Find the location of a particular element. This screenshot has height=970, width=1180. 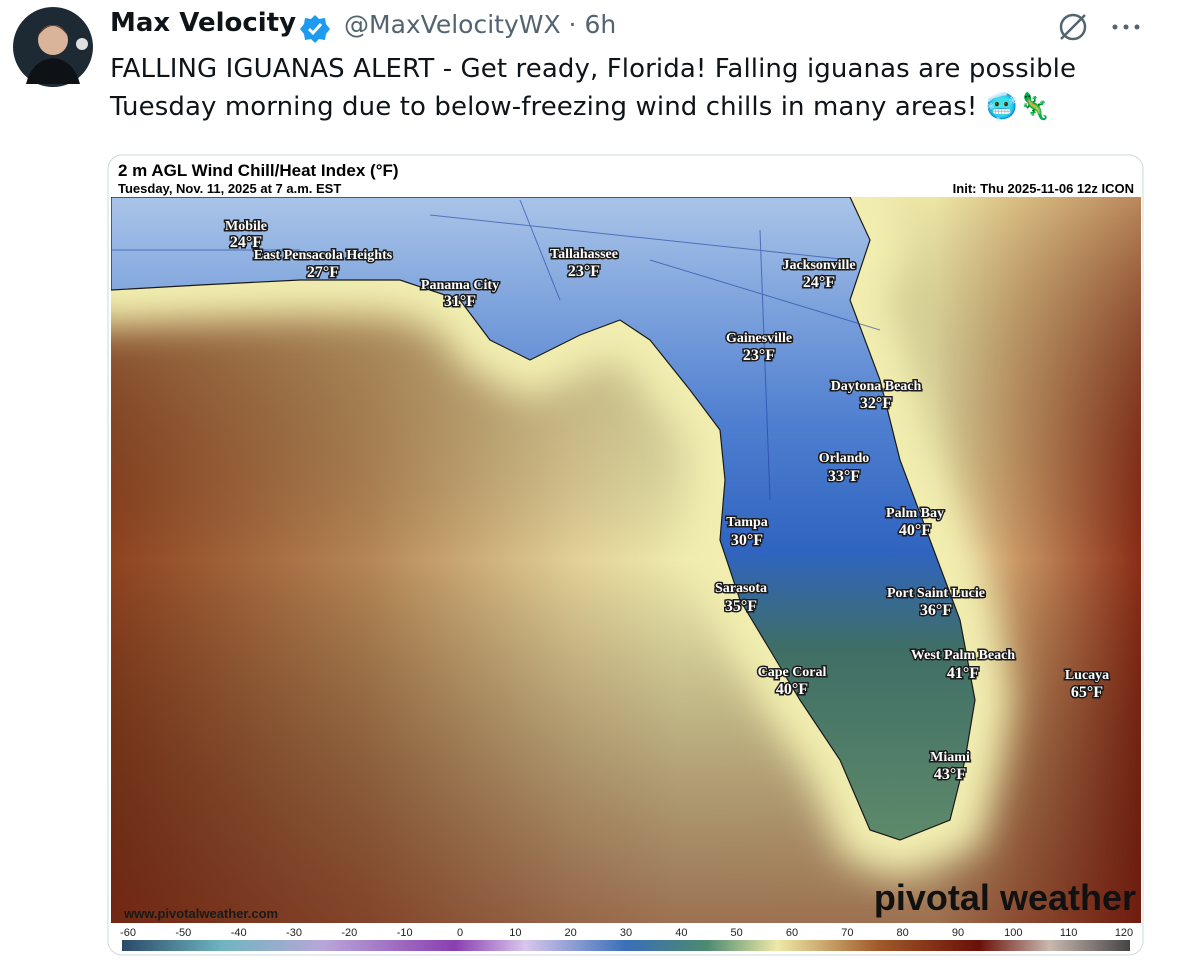

time: 6h is located at coordinates (600, 24).